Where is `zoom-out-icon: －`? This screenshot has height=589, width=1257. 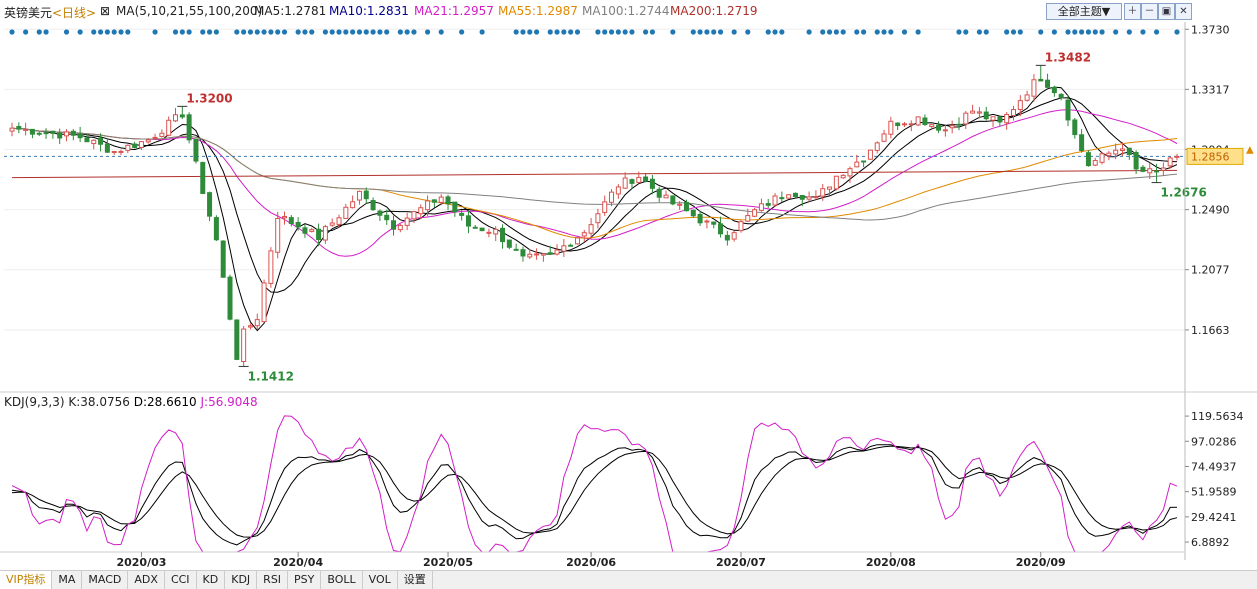
zoom-out-icon: － is located at coordinates (1149, 11).